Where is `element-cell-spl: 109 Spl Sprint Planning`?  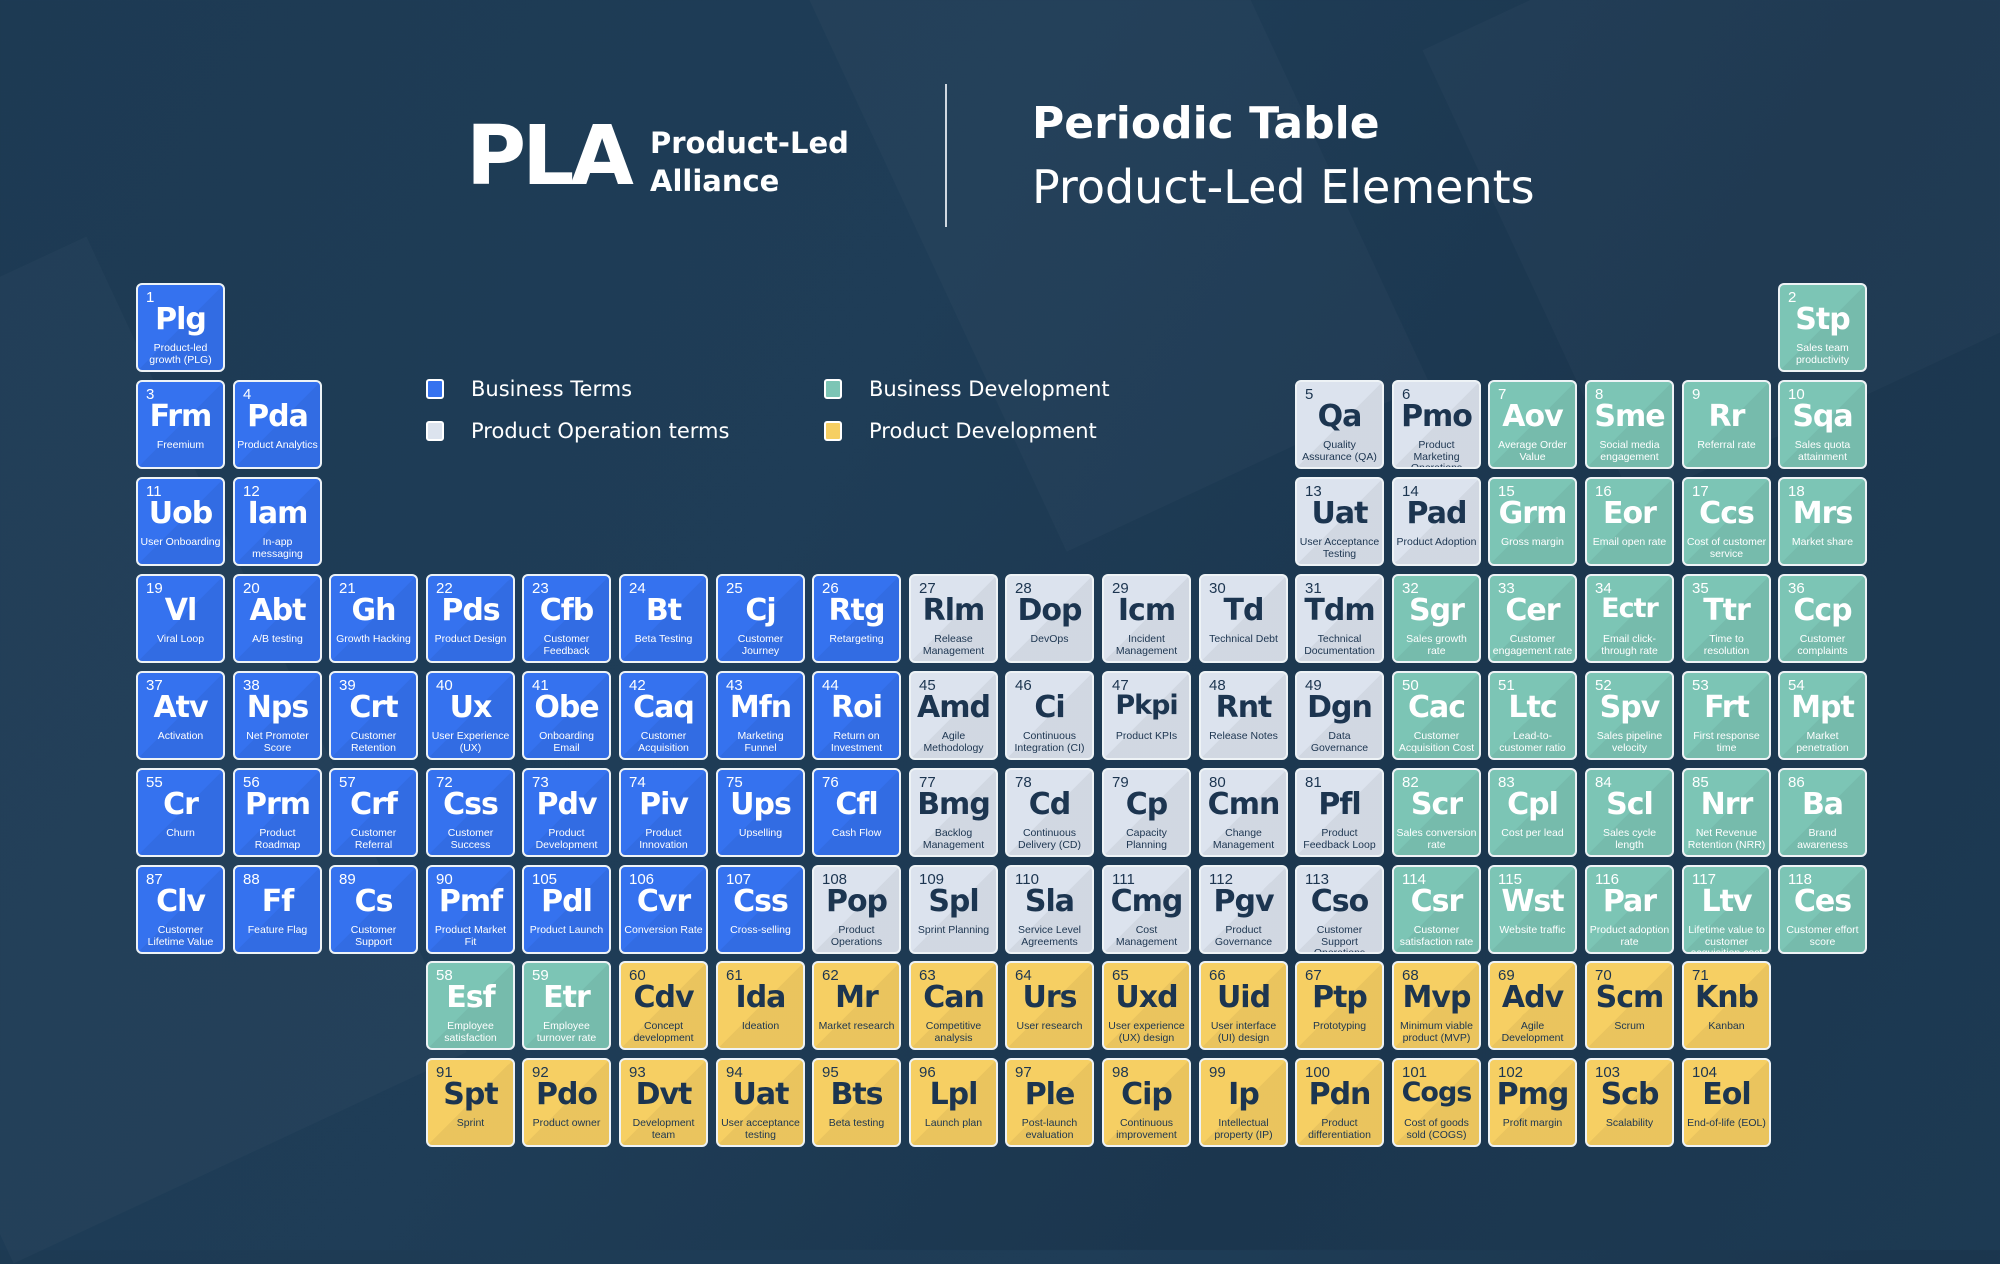
element-cell-spl: 109 Spl Sprint Planning is located at coordinates (953, 909).